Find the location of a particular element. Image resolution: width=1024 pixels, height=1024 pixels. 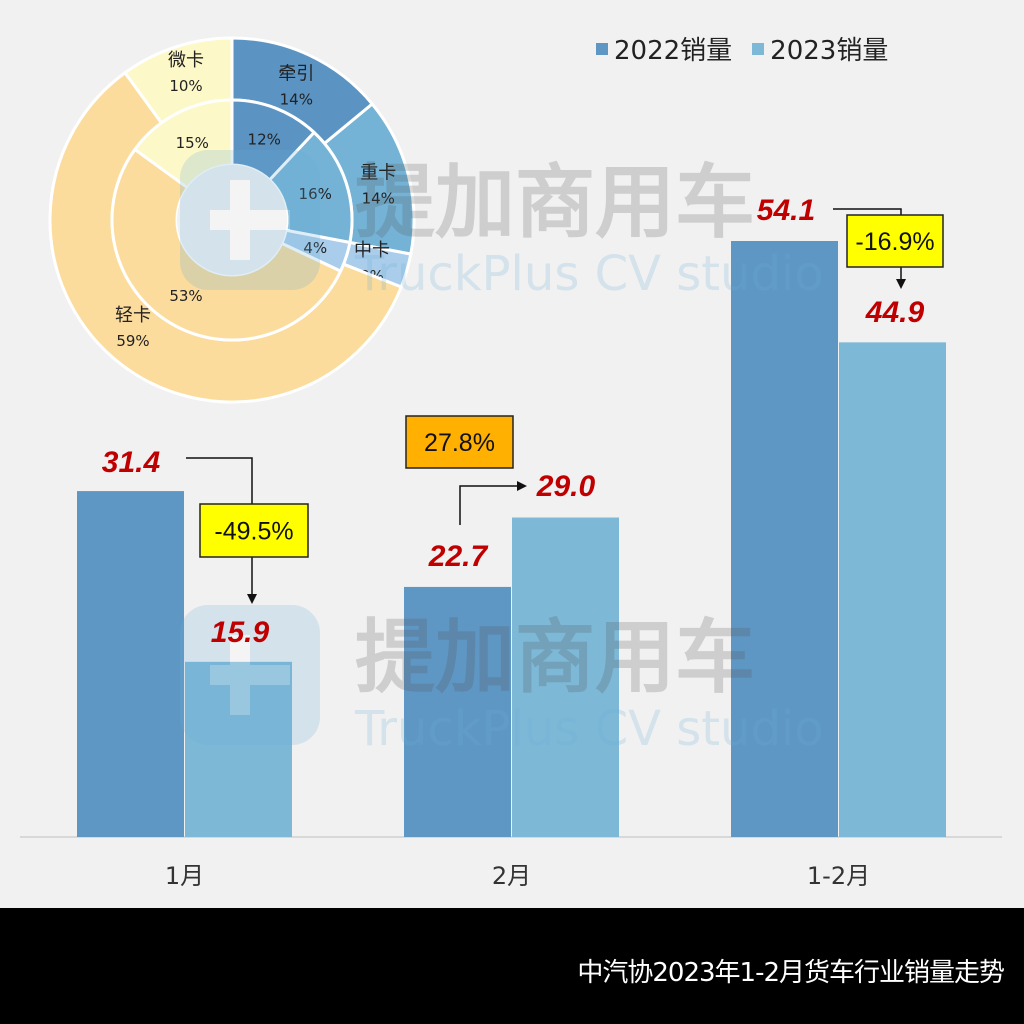

donut-category-label: 重卡 is located at coordinates (378, 172).